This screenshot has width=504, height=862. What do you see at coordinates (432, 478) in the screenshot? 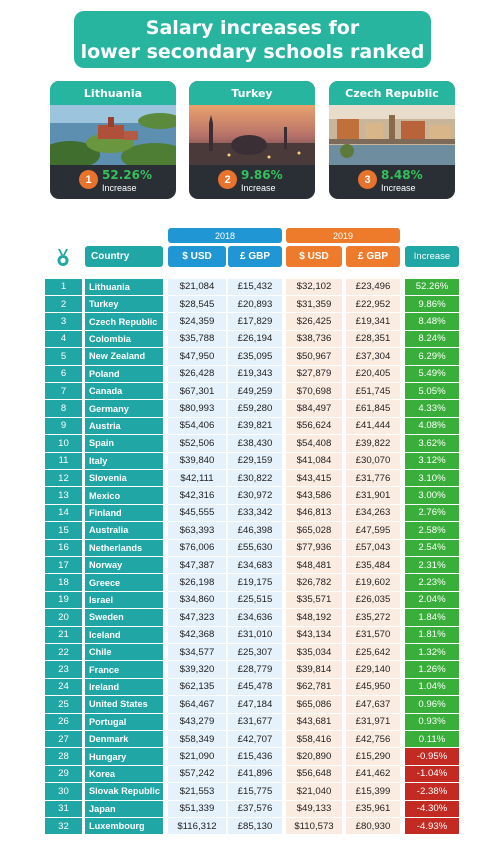
I see `increase-cell: 3.10%` at bounding box center [432, 478].